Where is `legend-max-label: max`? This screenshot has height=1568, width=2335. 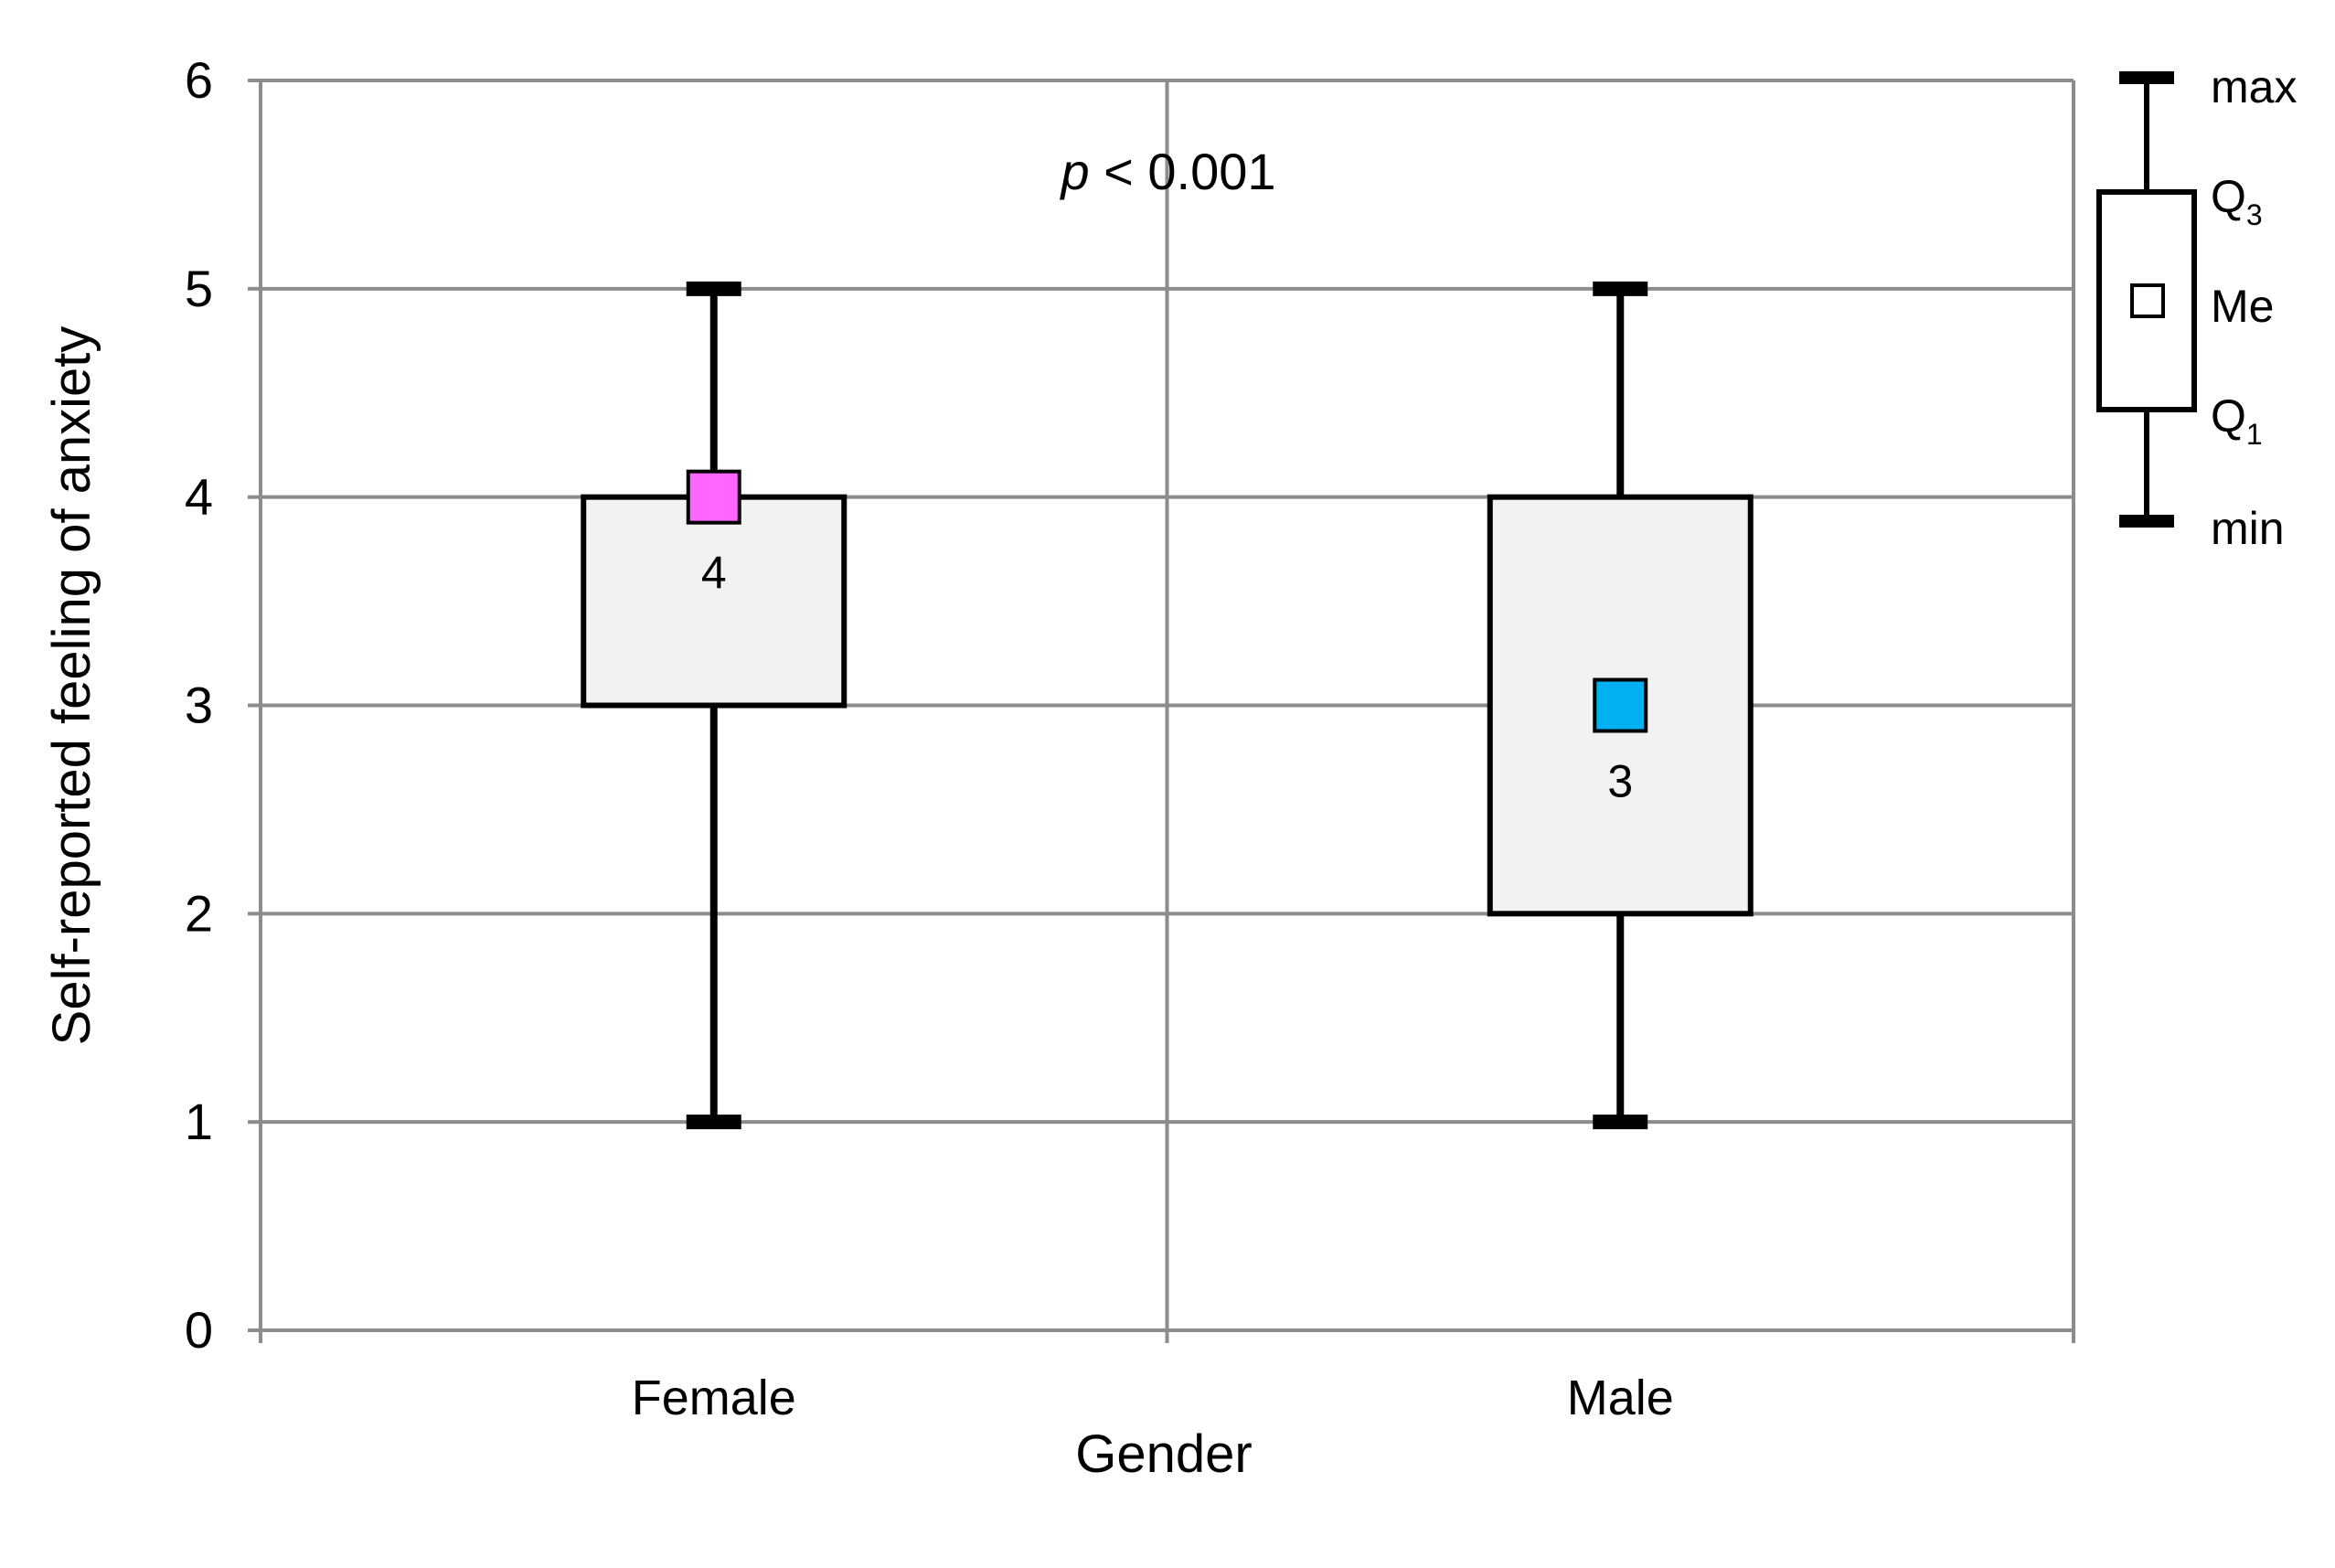
legend-max-label: max is located at coordinates (2254, 86).